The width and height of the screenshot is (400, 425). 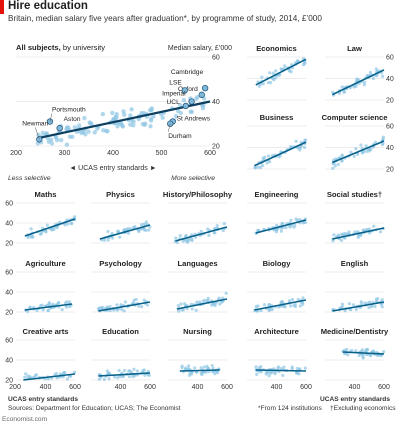 I want to click on panel-title: Medicine/Dentistry, so click(x=355, y=331).